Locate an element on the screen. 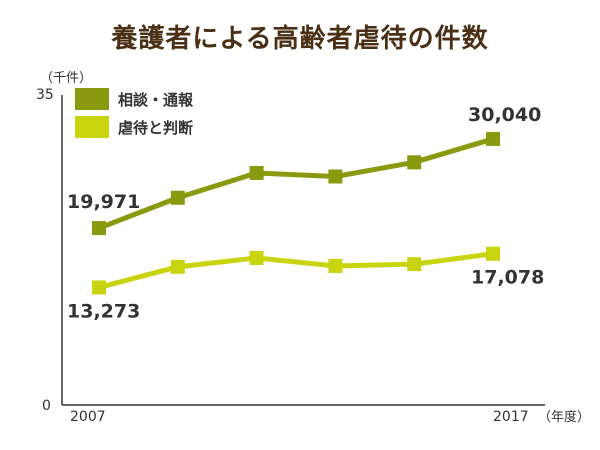 The height and width of the screenshot is (450, 600). data-label-s2-1: 13,273 is located at coordinates (103, 311).